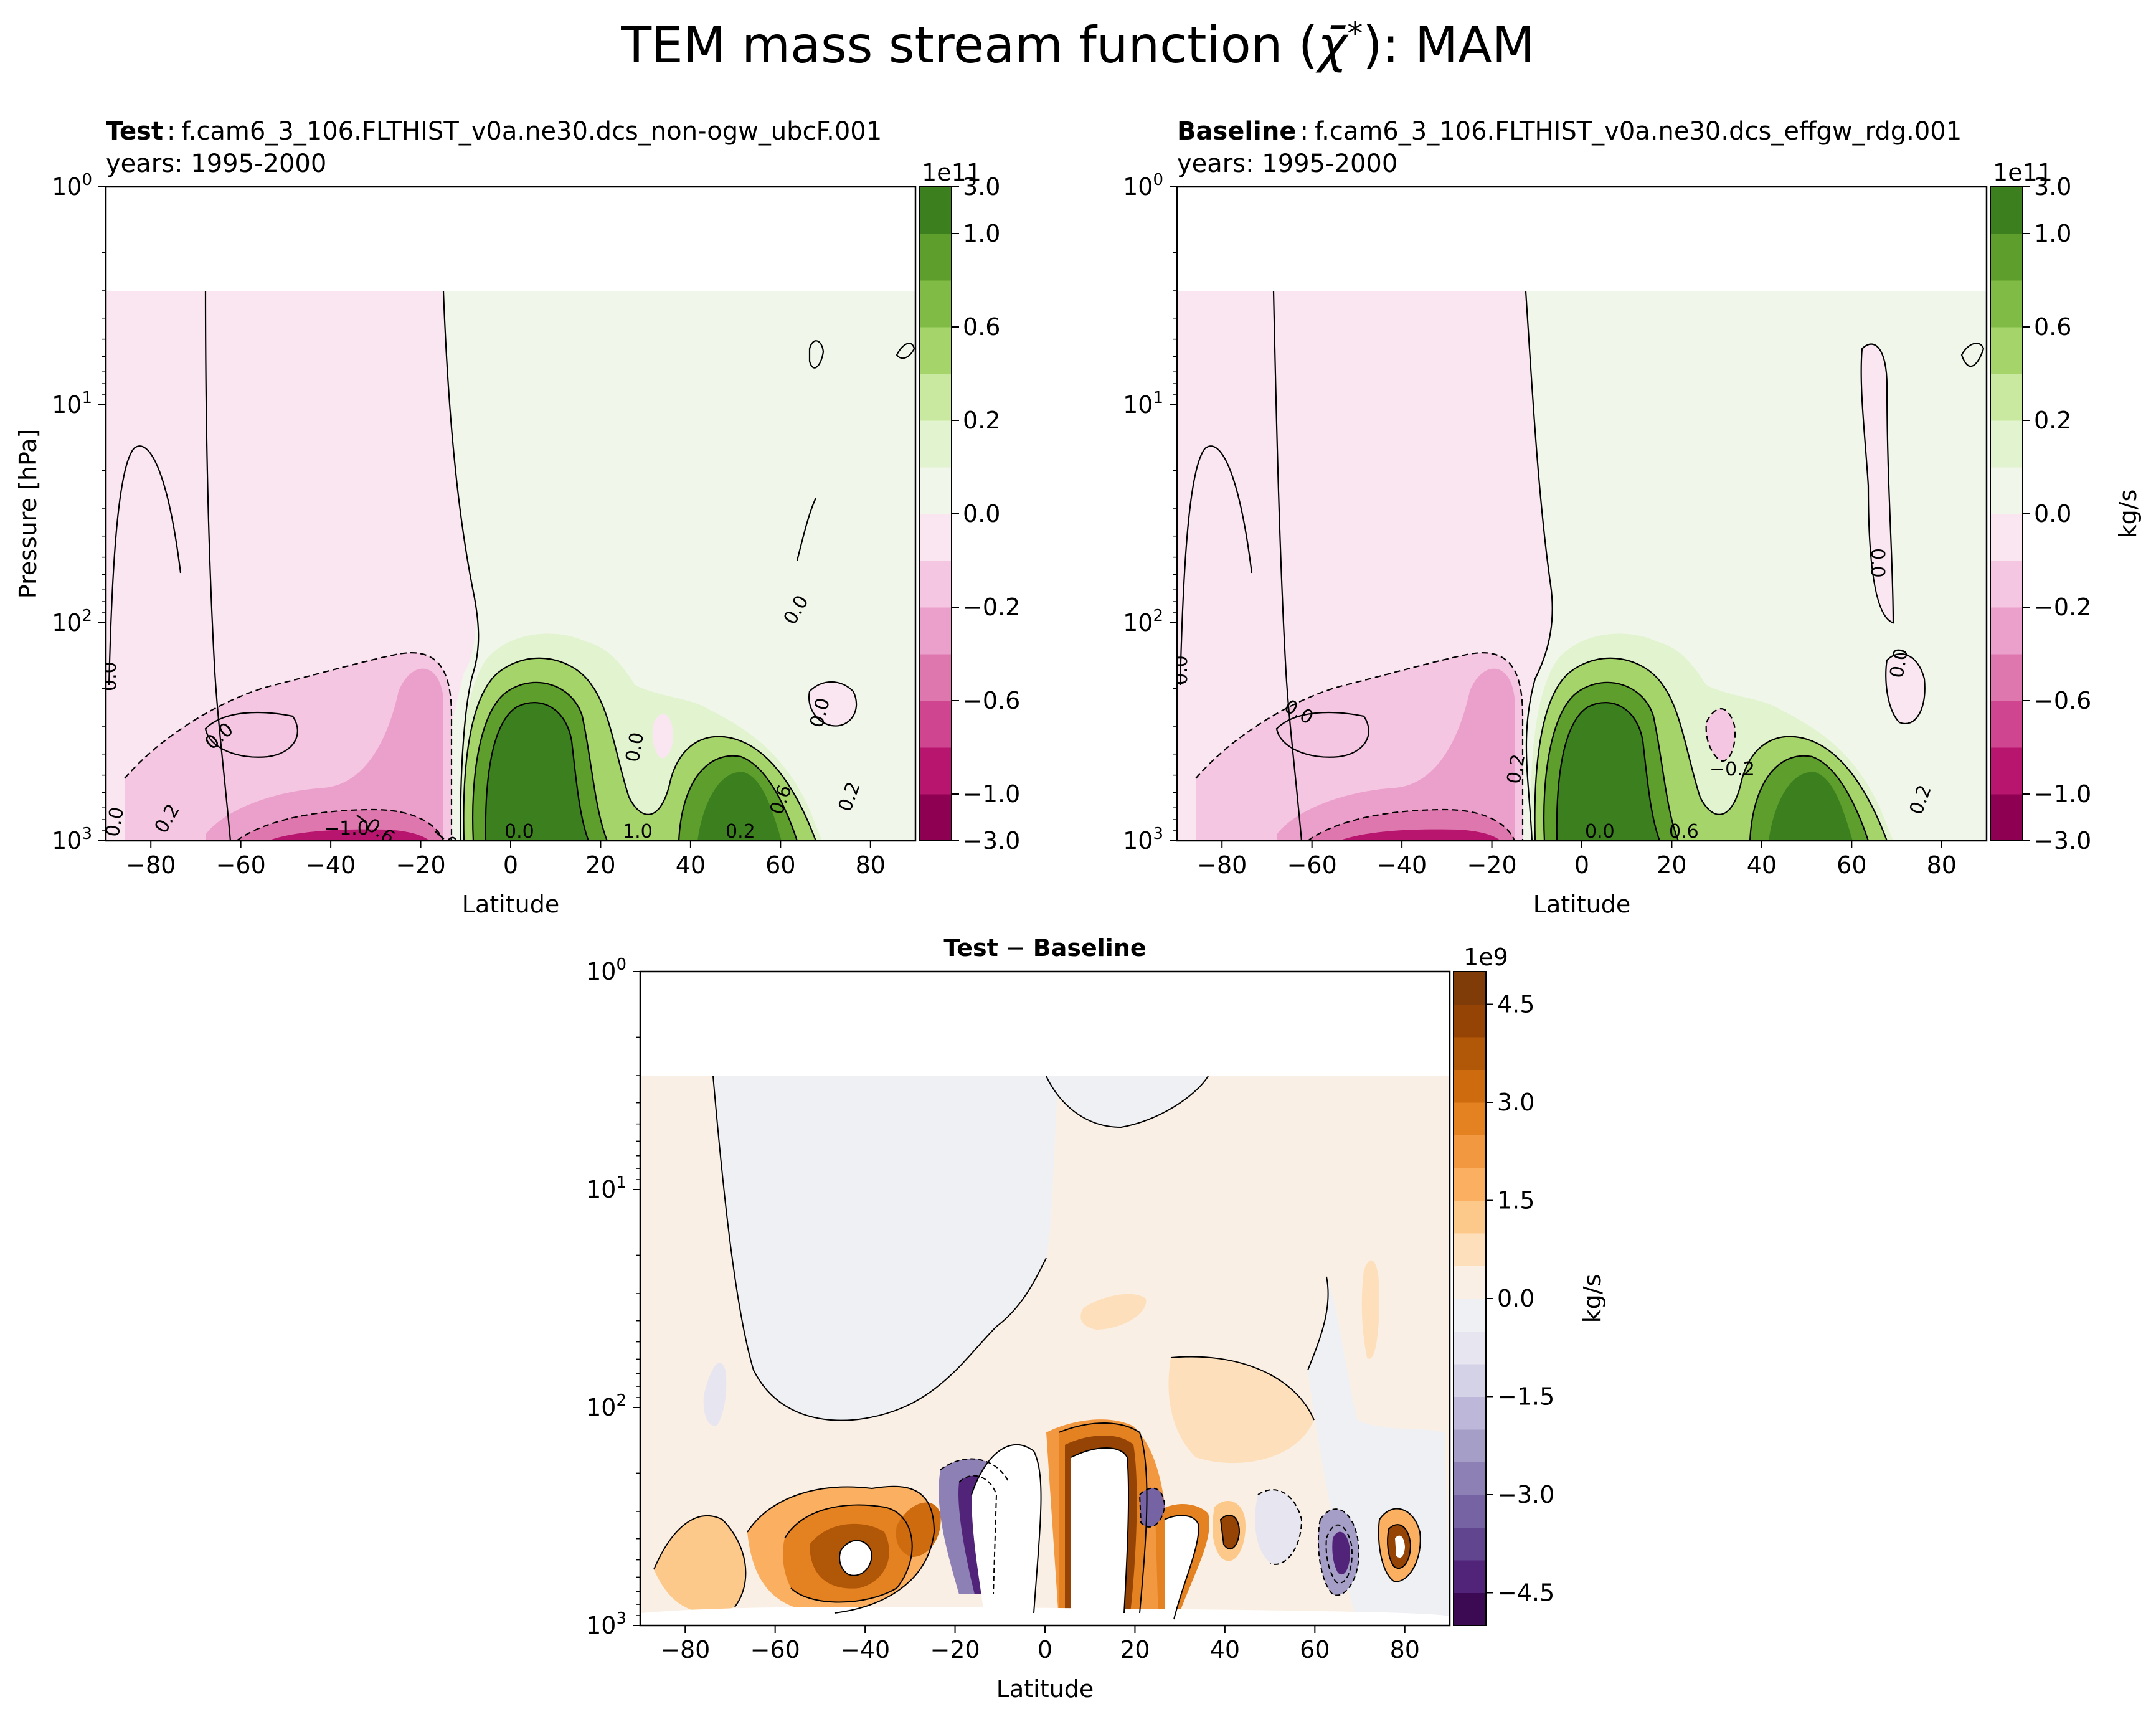 The height and width of the screenshot is (1722, 2156). I want to click on panel-difference-xlabel: Latitude, so click(1045, 1689).